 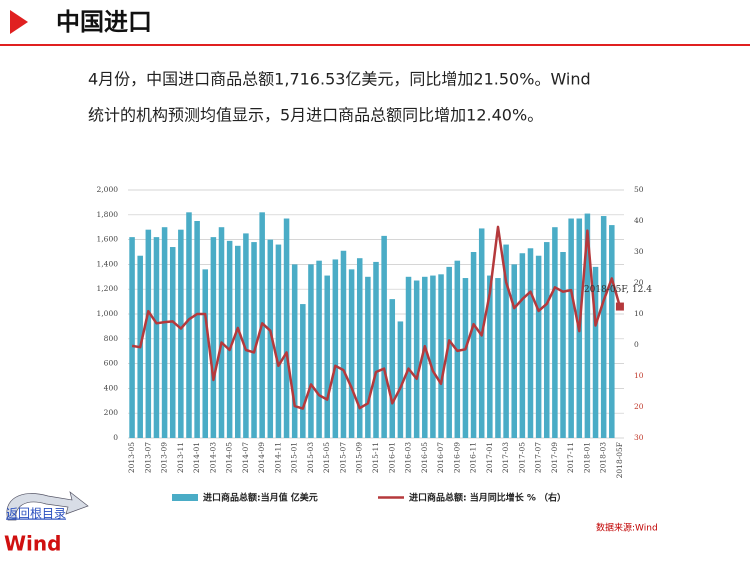 I want to click on x-tick-label: 2016-05, so click(x=424, y=457).